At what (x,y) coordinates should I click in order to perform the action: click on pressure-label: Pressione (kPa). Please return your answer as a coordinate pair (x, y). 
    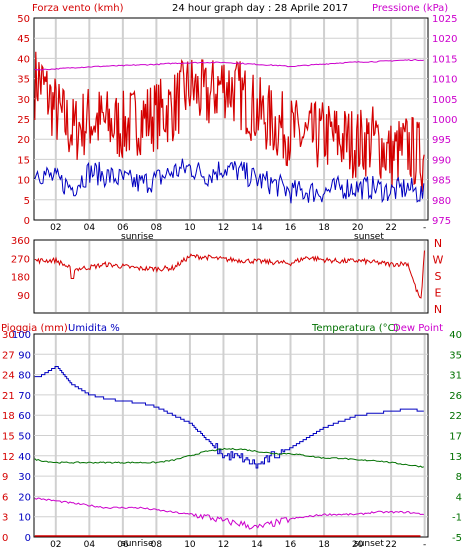
    Looking at the image, I should click on (410, 8).